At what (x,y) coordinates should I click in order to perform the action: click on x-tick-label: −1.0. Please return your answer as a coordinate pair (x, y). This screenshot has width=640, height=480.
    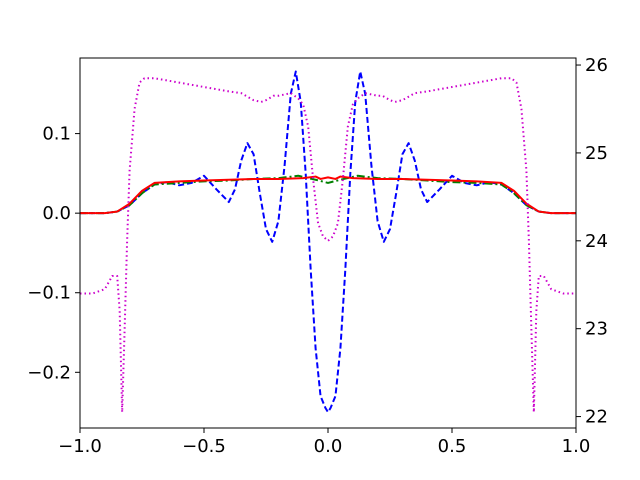
    Looking at the image, I should click on (80, 446).